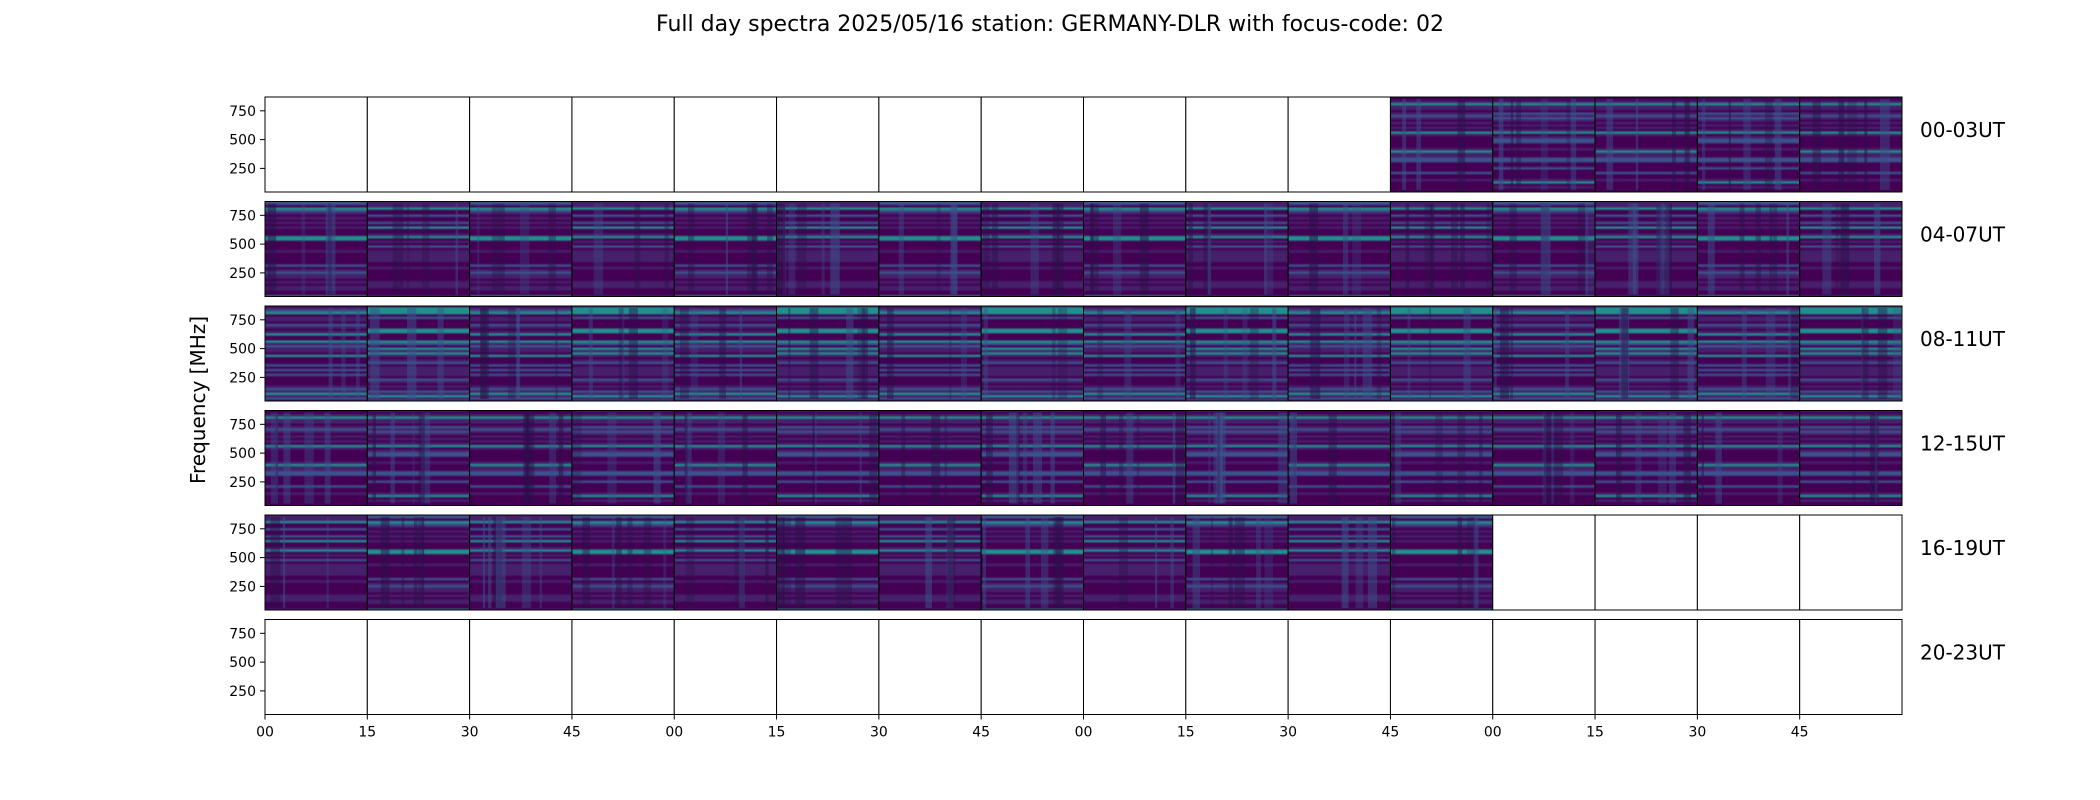 The height and width of the screenshot is (800, 2100). Describe the element at coordinates (242, 483) in the screenshot. I see `y-tick-label: 250` at that location.